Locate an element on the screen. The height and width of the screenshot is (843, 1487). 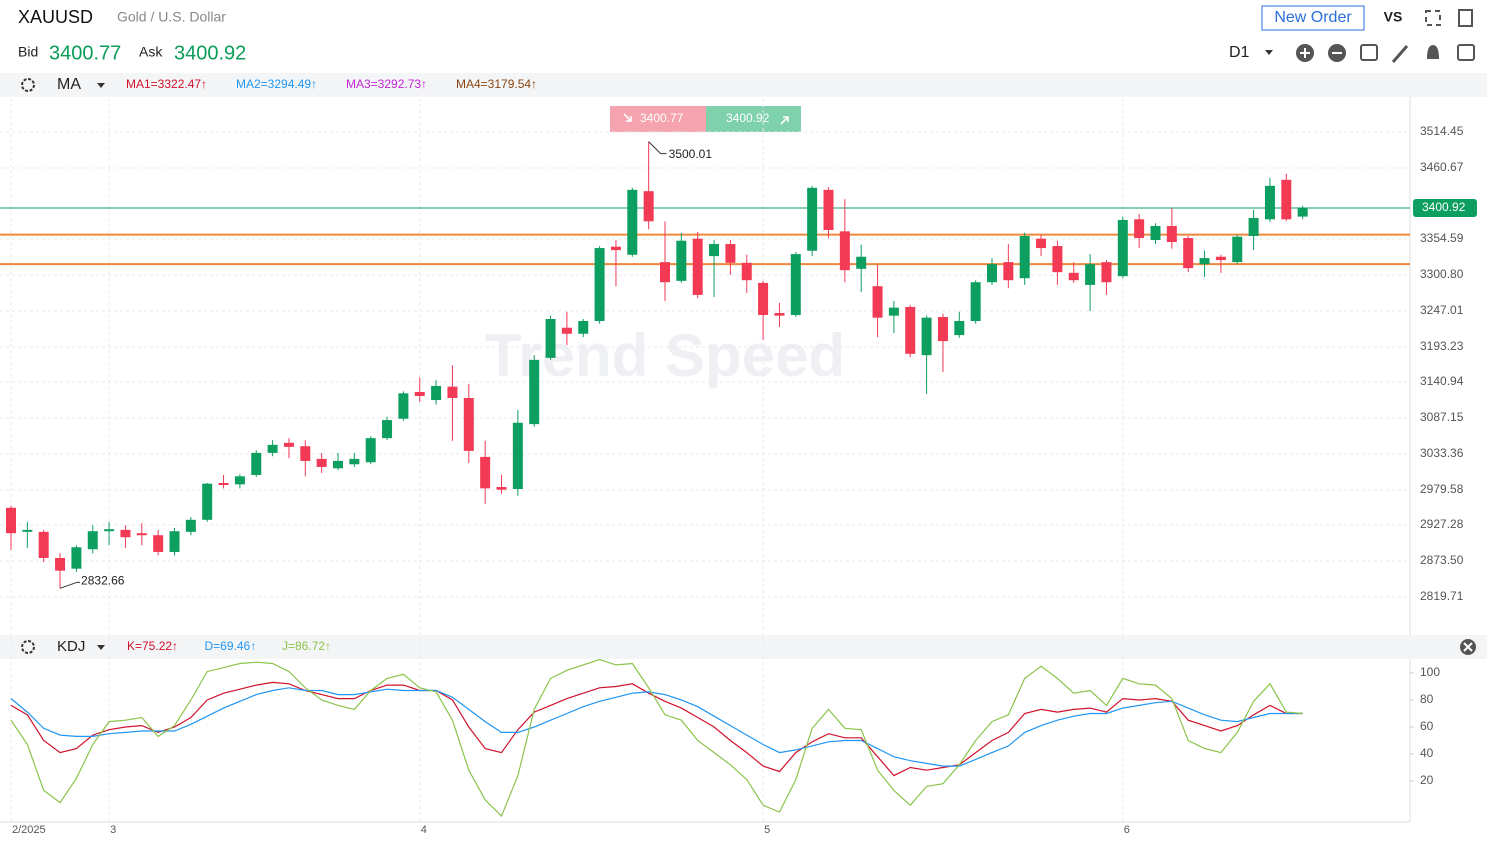
bid-box is located at coordinates (658, 119).